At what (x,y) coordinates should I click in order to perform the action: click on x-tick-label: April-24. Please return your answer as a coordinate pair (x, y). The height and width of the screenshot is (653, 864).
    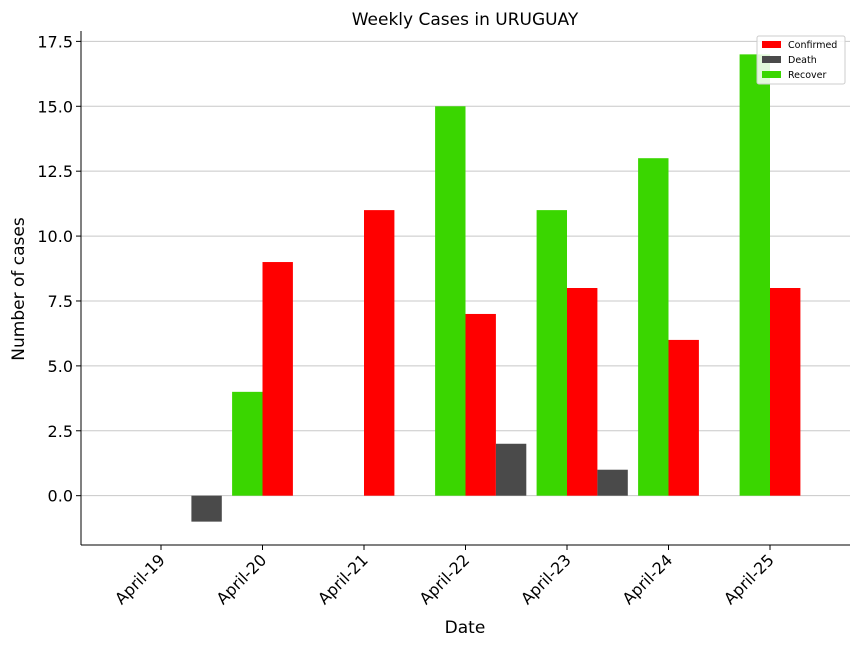
    Looking at the image, I should click on (648, 579).